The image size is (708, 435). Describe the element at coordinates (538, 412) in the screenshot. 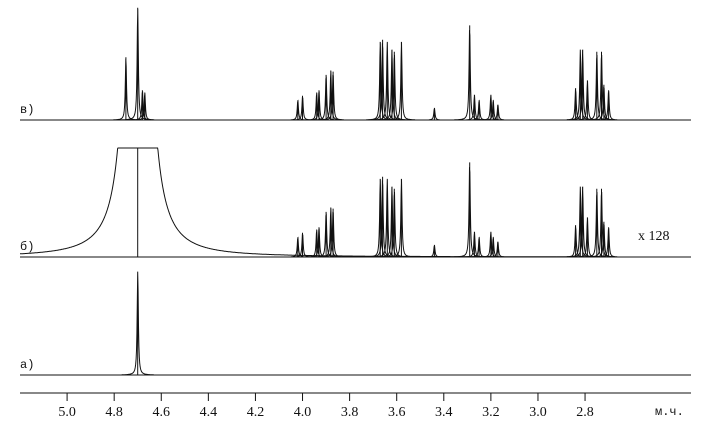

I see `x-tick-label: 3.0` at that location.